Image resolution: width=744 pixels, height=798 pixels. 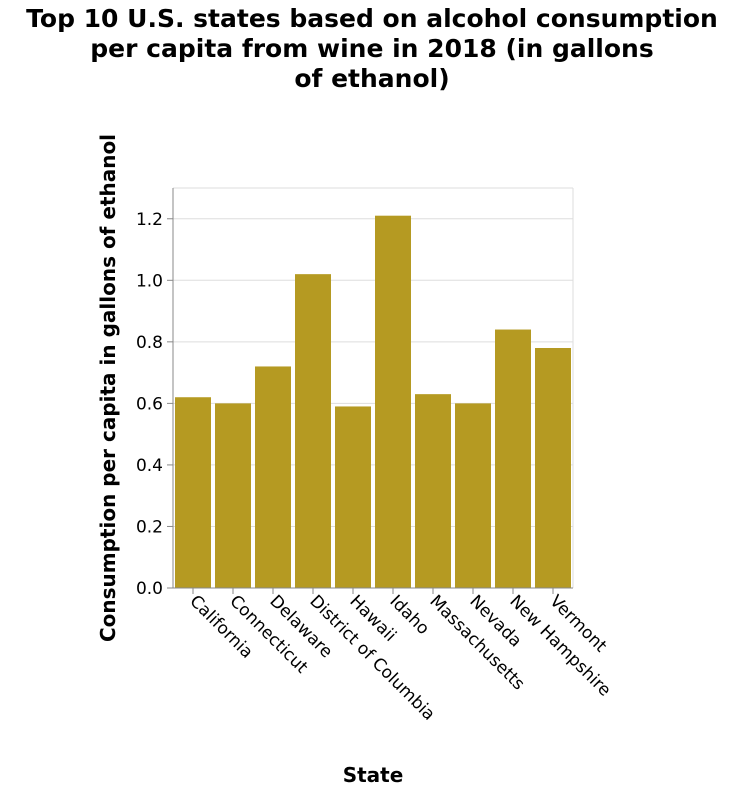 I want to click on chart-title-line-3: of ethanol), so click(x=372, y=78).